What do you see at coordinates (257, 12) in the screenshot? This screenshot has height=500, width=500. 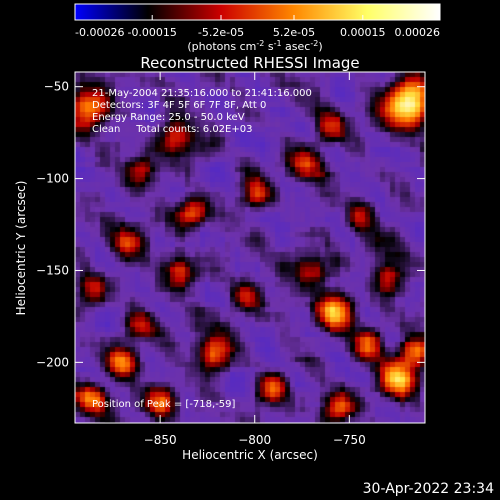 I see `colorbar` at bounding box center [257, 12].